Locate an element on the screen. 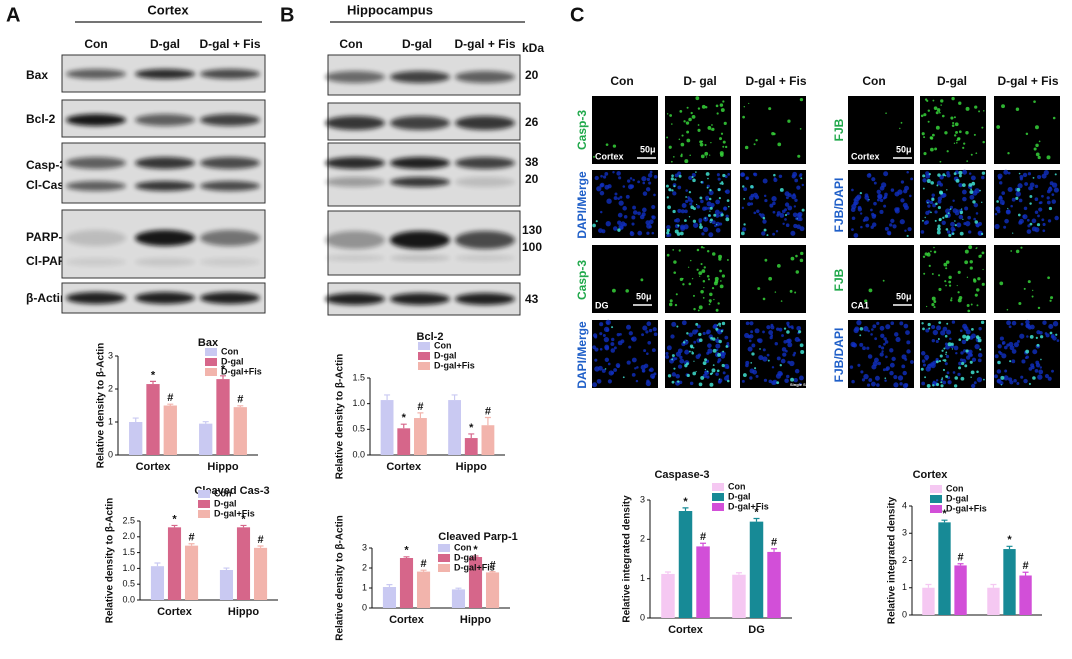 This screenshot has width=1072, height=659. row-label: Casp-3 is located at coordinates (582, 130).